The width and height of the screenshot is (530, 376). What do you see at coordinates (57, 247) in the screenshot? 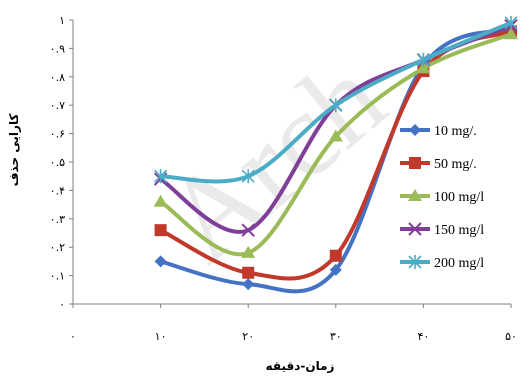
I see `y-tick-label: ۰.۲` at bounding box center [57, 247].